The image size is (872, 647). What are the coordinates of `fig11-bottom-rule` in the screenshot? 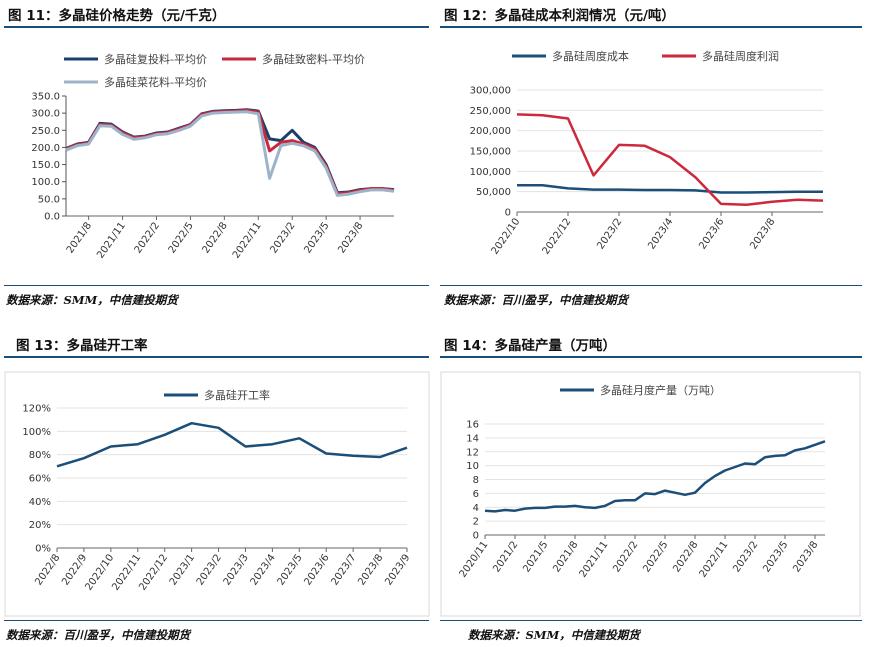 It's located at (216, 285).